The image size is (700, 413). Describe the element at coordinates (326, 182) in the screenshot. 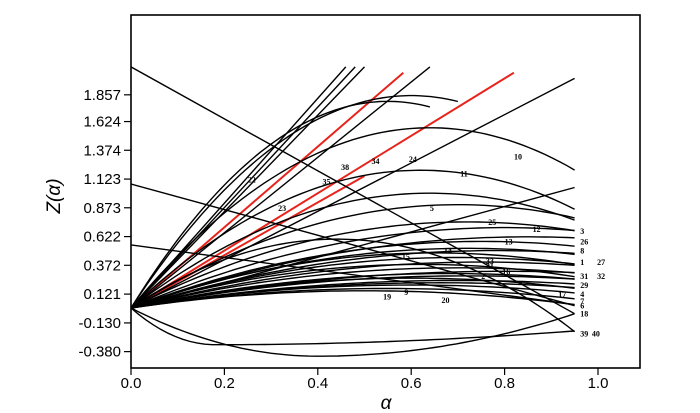

I see `curve-number-label: 35` at that location.